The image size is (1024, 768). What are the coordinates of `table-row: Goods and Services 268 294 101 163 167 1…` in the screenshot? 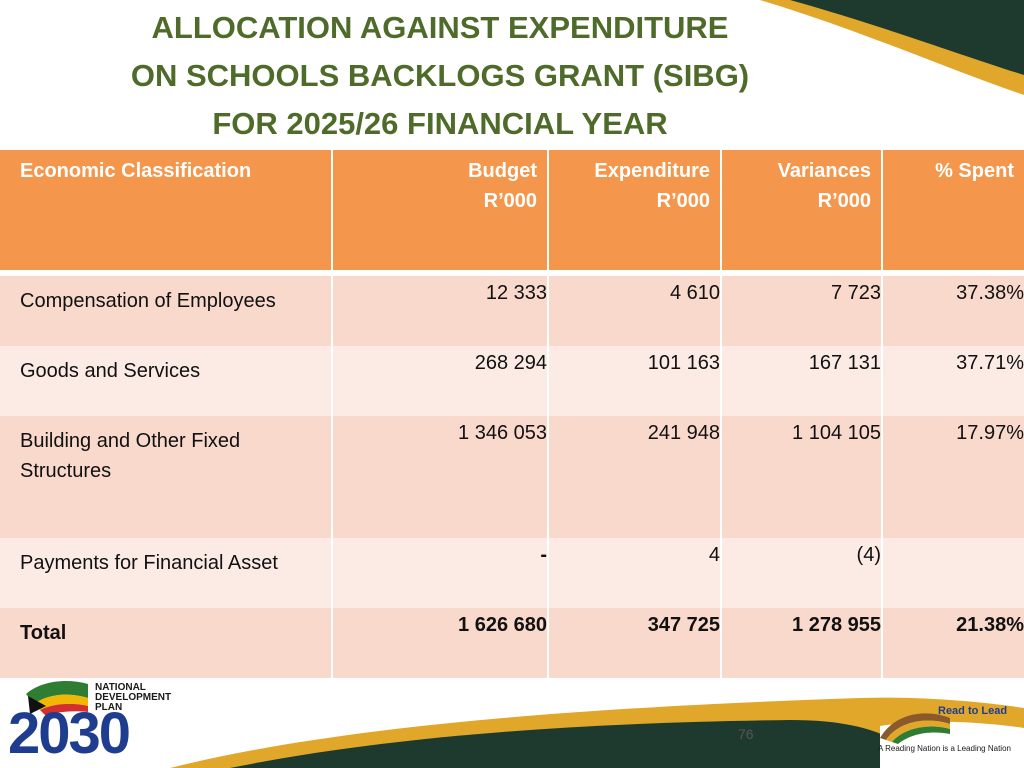 It's located at (512, 381).